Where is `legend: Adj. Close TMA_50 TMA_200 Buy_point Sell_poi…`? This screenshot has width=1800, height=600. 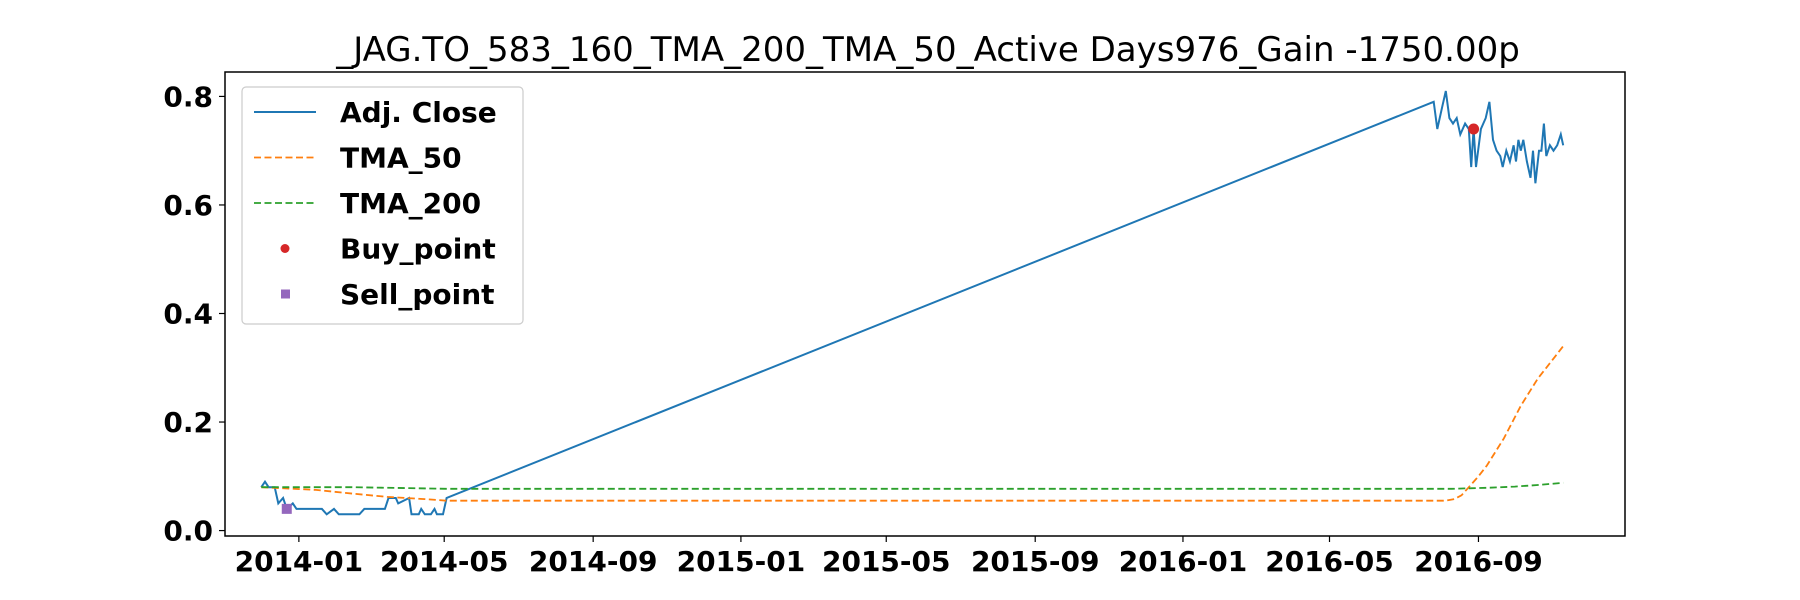 legend: Adj. Close TMA_50 TMA_200 Buy_point Sell_poi… is located at coordinates (382, 205).